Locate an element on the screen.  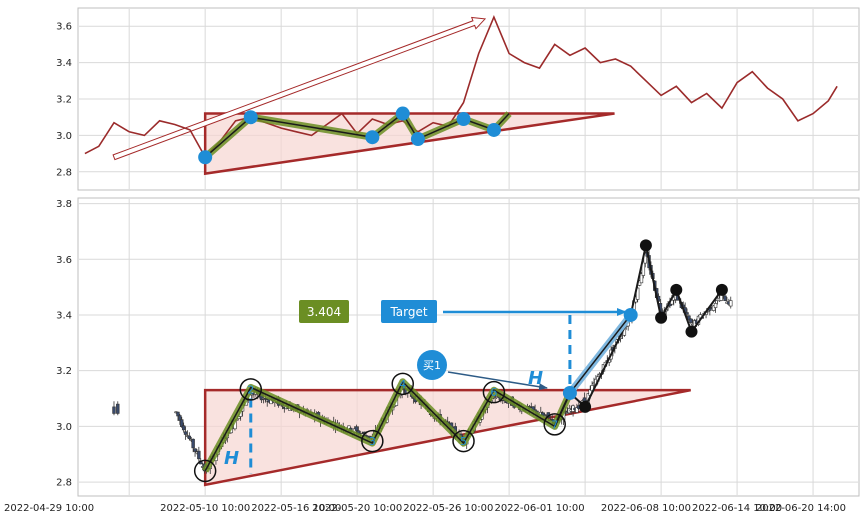
height-label-right: H is located at coordinates (535, 378).